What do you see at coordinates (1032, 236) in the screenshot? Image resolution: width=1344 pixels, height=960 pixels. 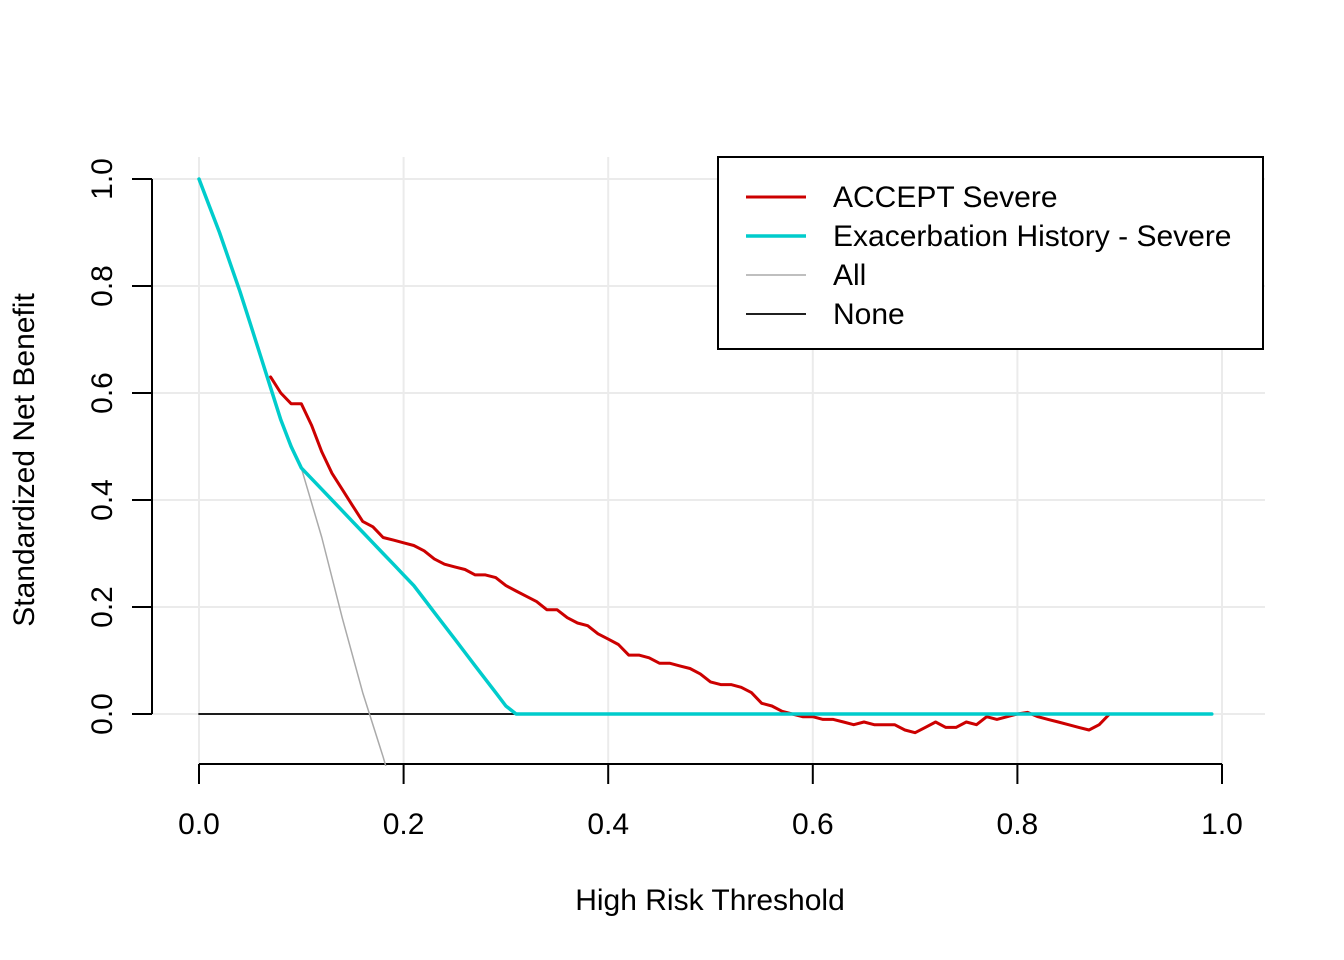 I see `legend-label-exacerbation-history-severe: Exacerbation History - Severe` at bounding box center [1032, 236].